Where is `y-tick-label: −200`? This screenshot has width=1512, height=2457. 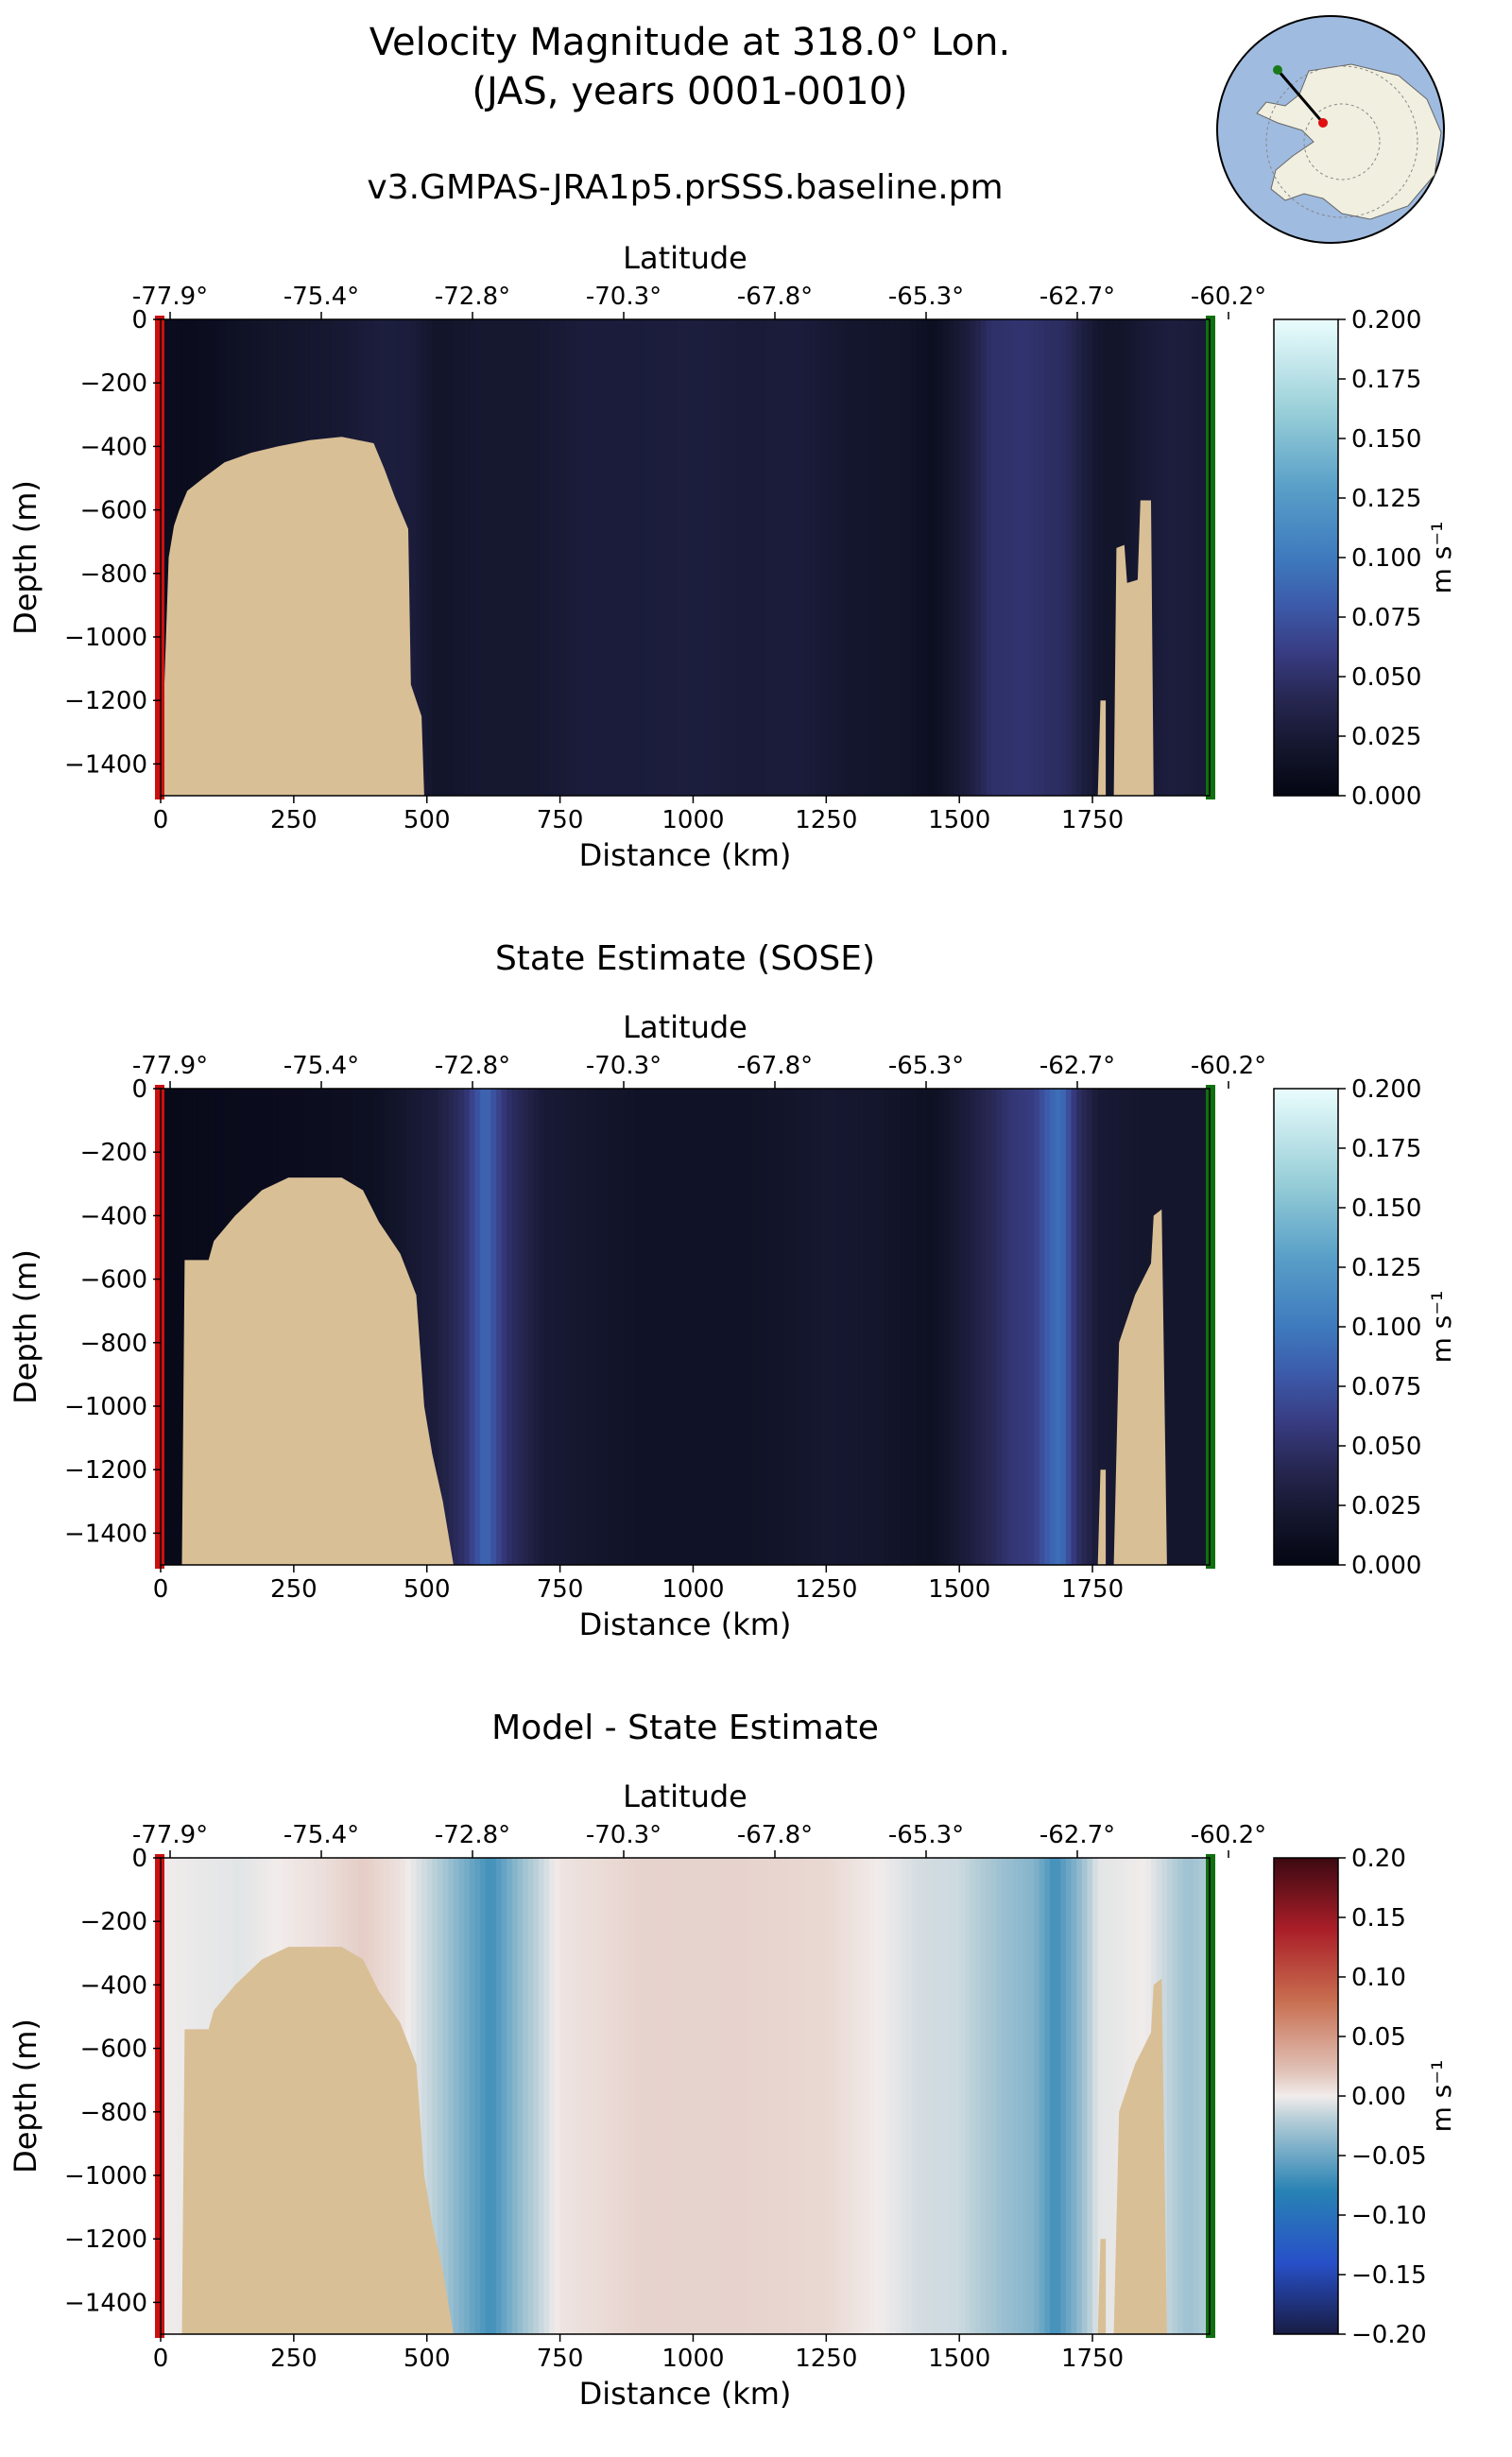
y-tick-label: −200 is located at coordinates (113, 1153).